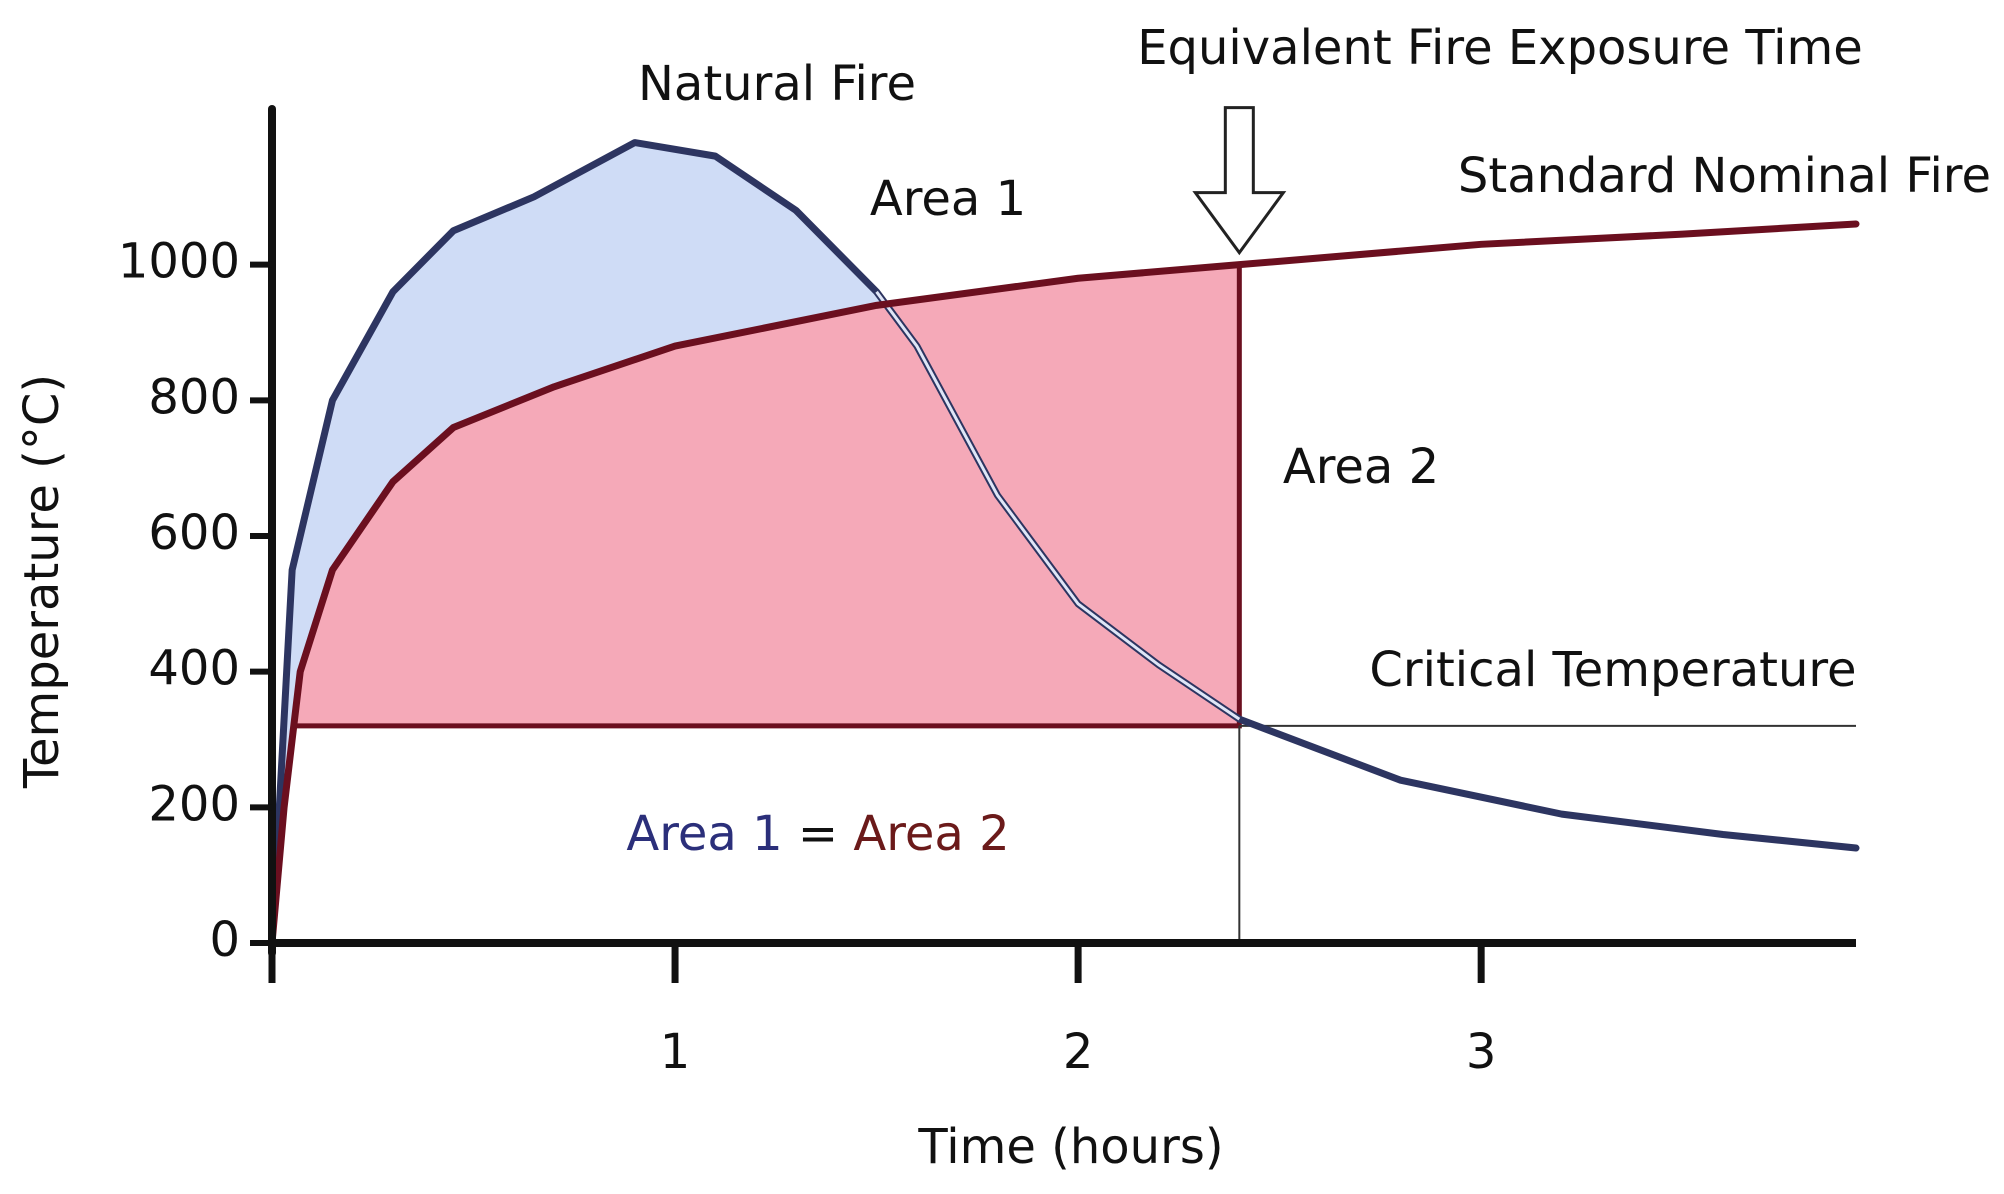 The width and height of the screenshot is (2004, 1194). Describe the element at coordinates (1239, 181) in the screenshot. I see `time-arrow` at that location.